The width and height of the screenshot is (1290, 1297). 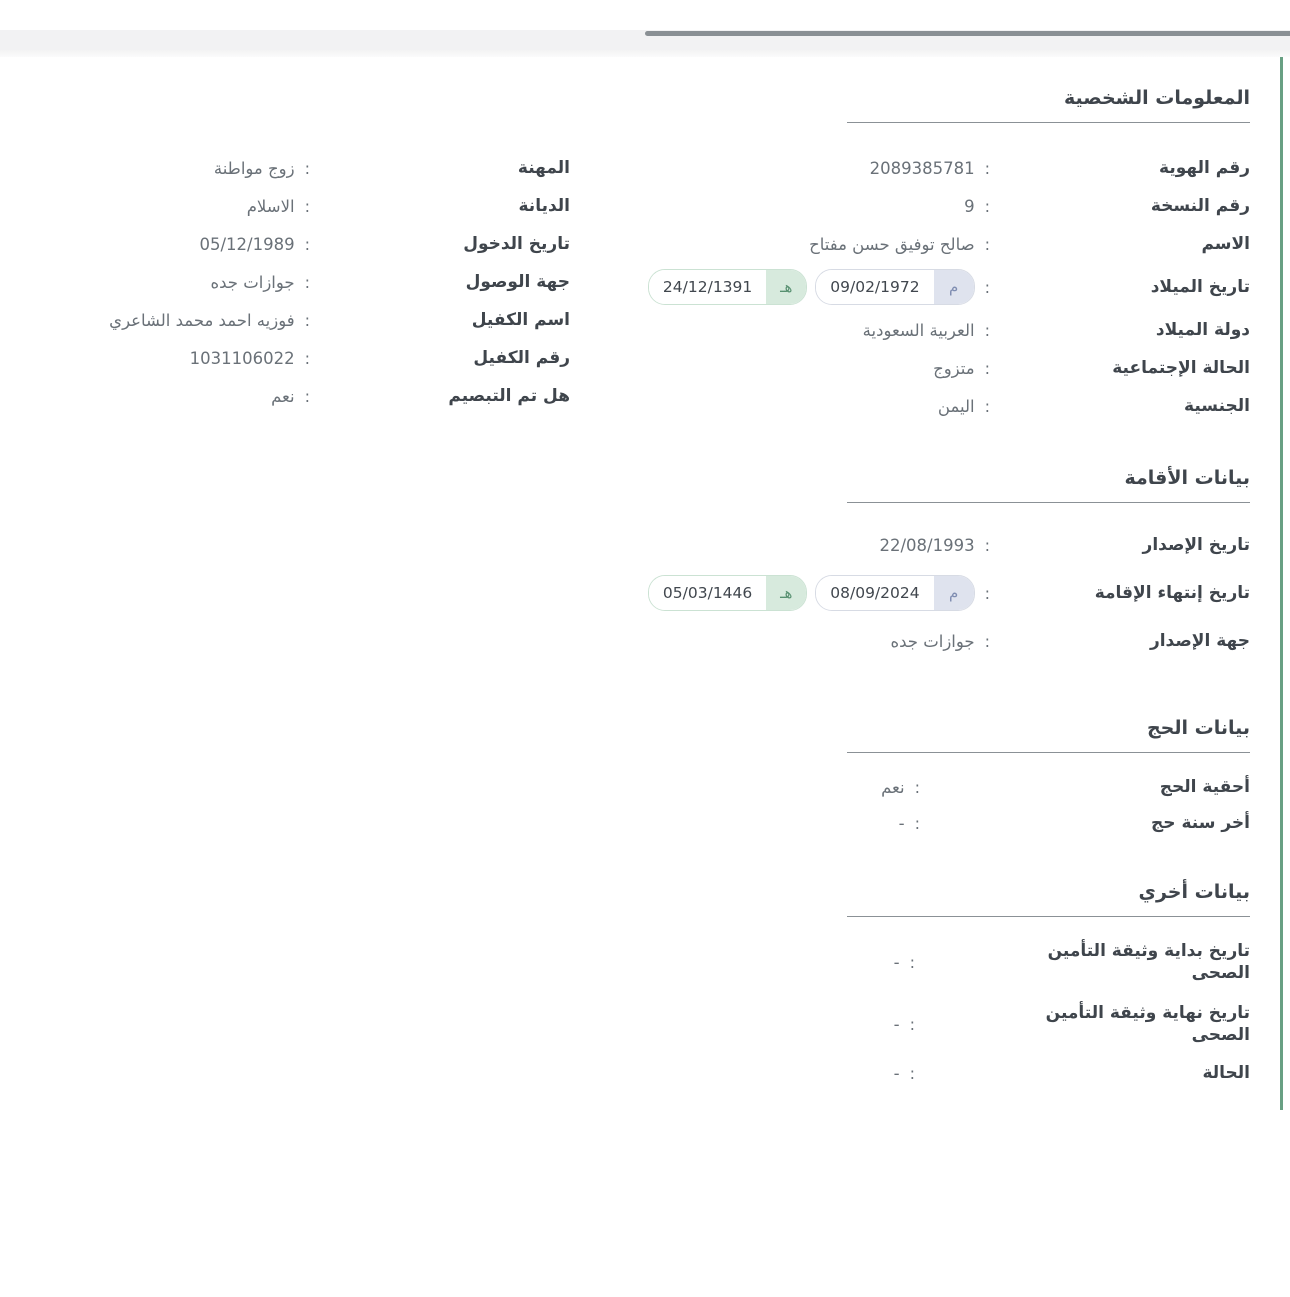 What do you see at coordinates (625, 962) in the screenshot?
I see `field-row-insurance-start-date: تاريخ بداية وثيقة التأمين الصحى : -` at bounding box center [625, 962].